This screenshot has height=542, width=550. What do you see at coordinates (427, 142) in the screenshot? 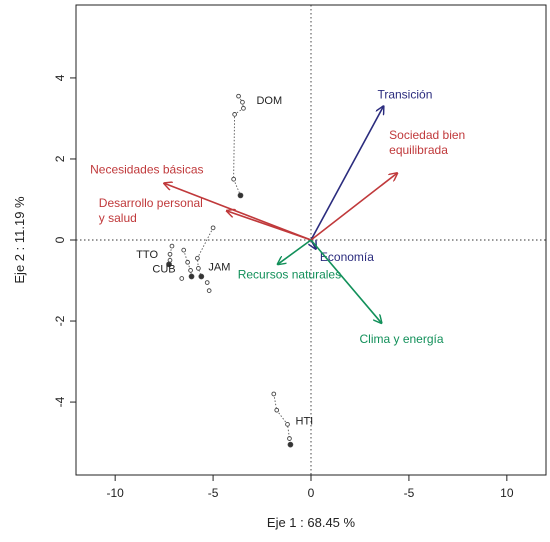
I see `vector-label: Sociedad bien equilibrada` at bounding box center [427, 142].